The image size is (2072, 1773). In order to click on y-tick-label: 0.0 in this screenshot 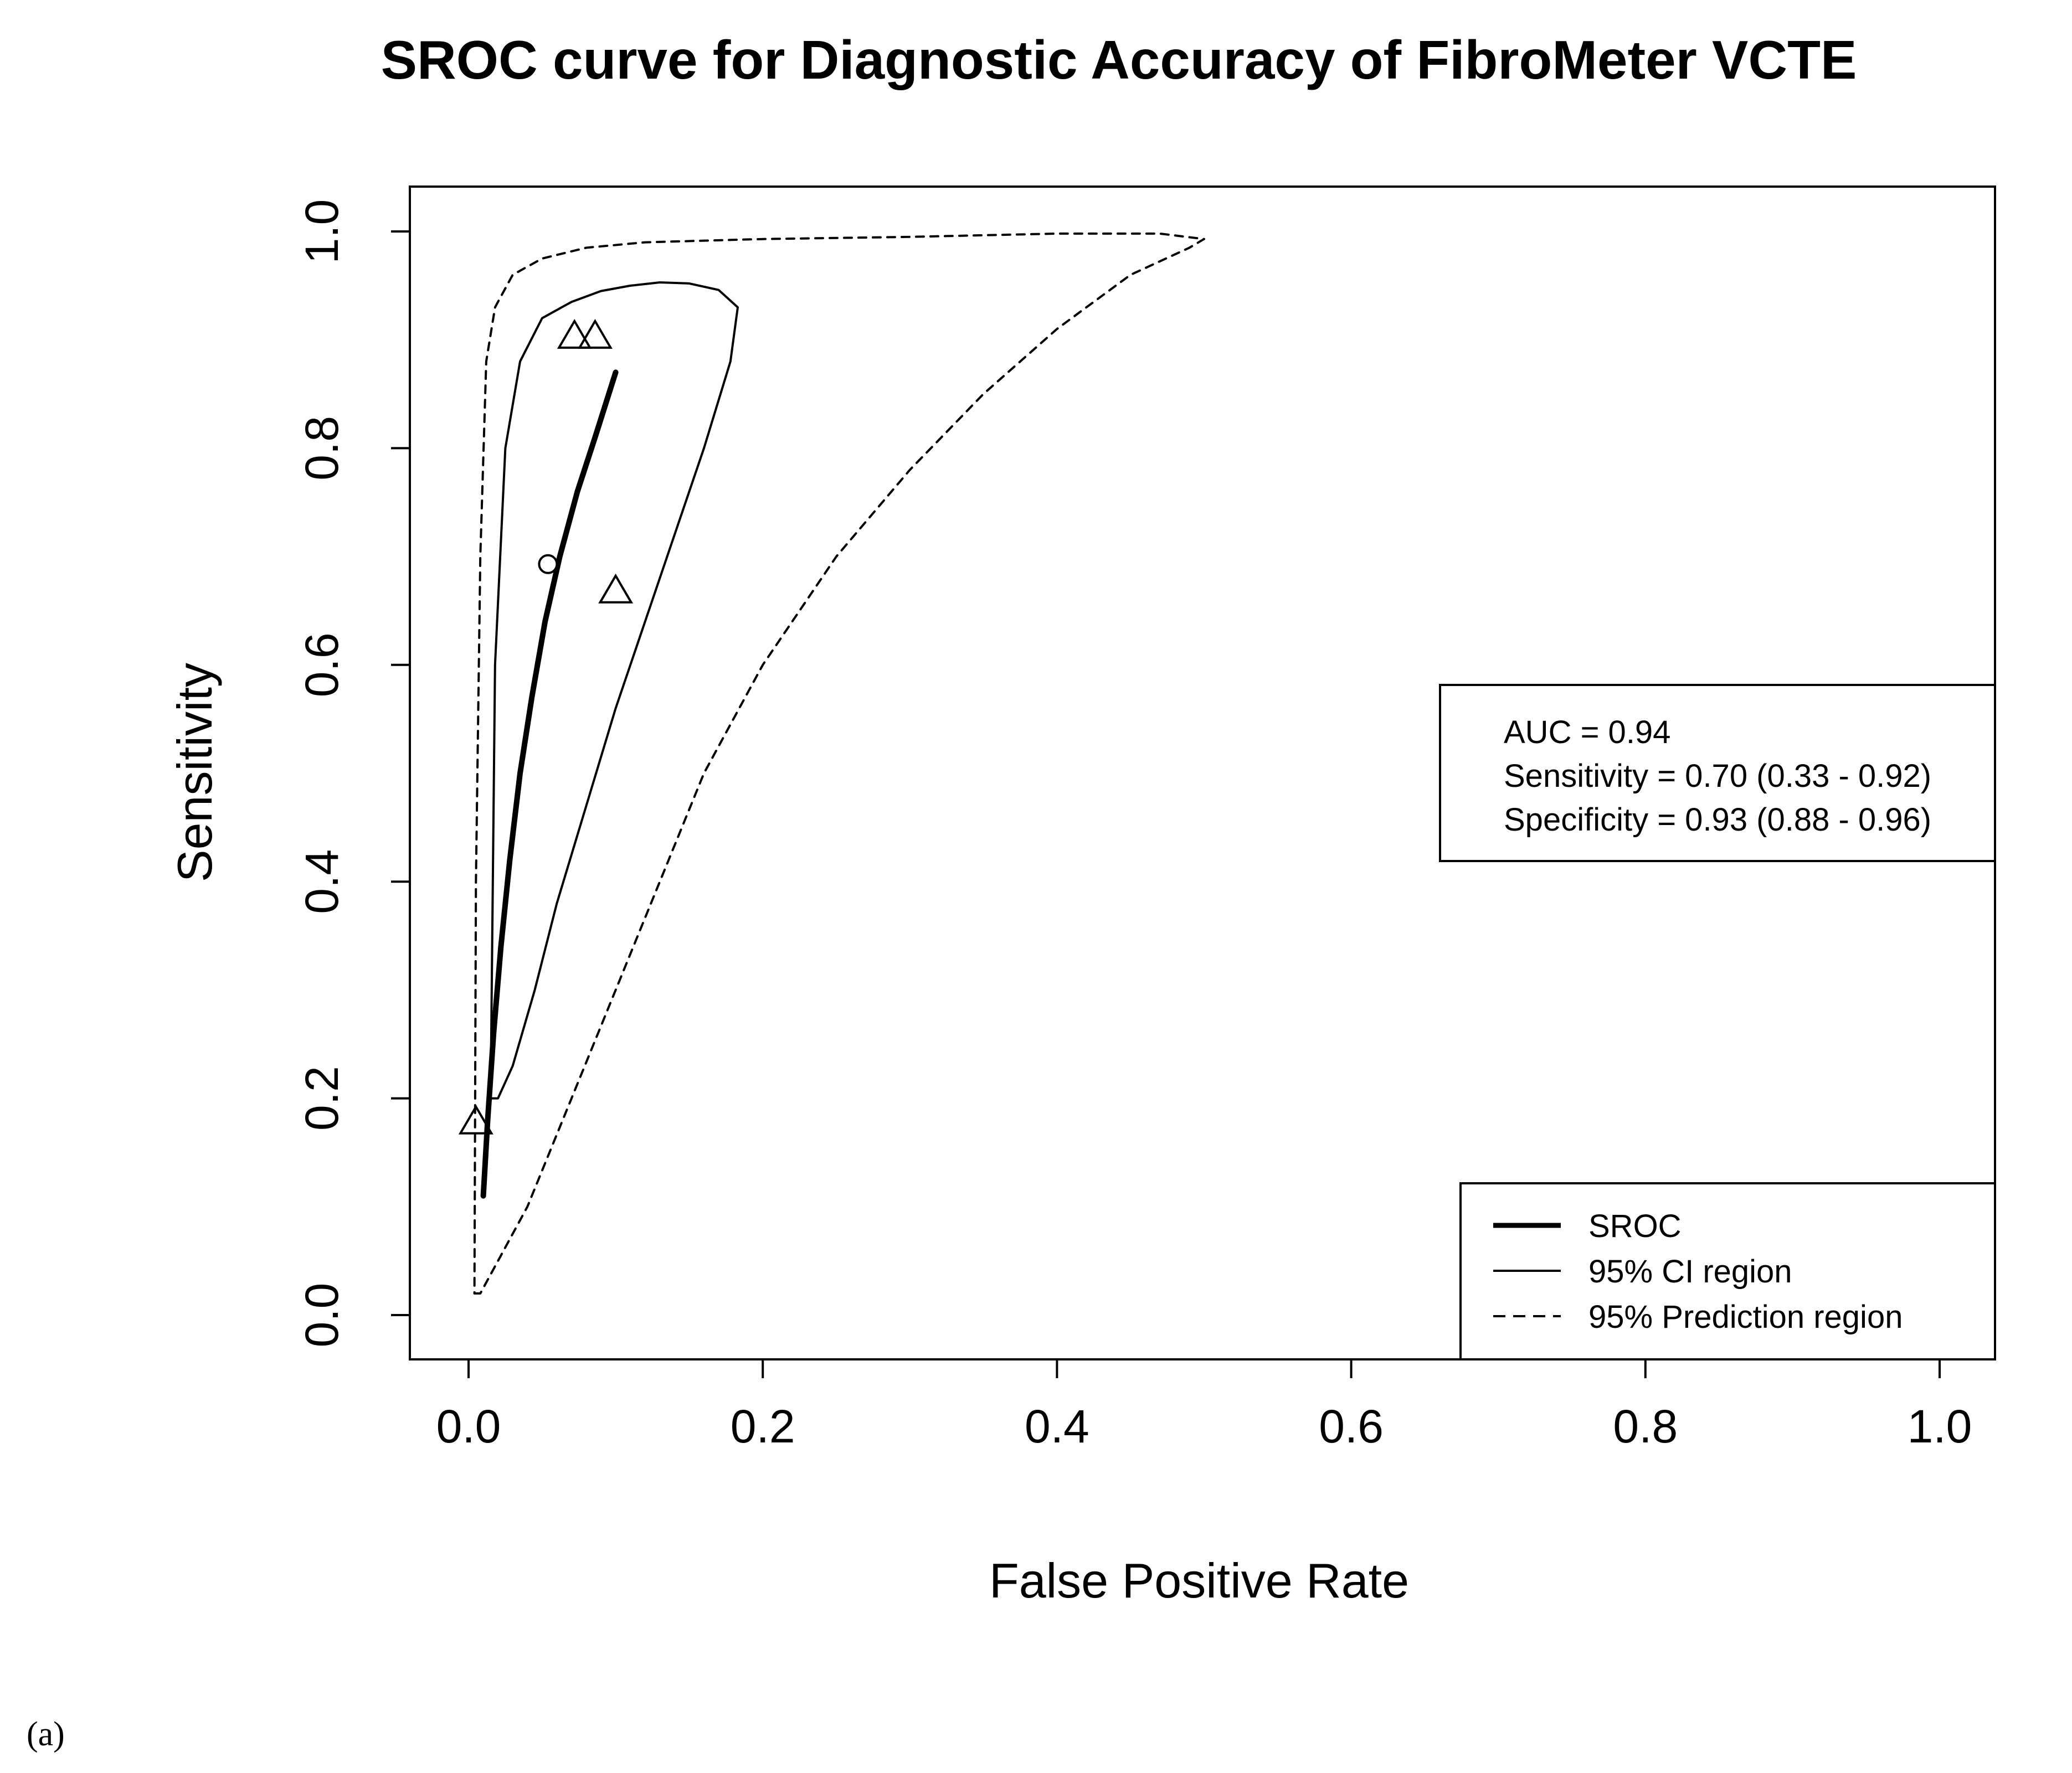, I will do `click(322, 1315)`.